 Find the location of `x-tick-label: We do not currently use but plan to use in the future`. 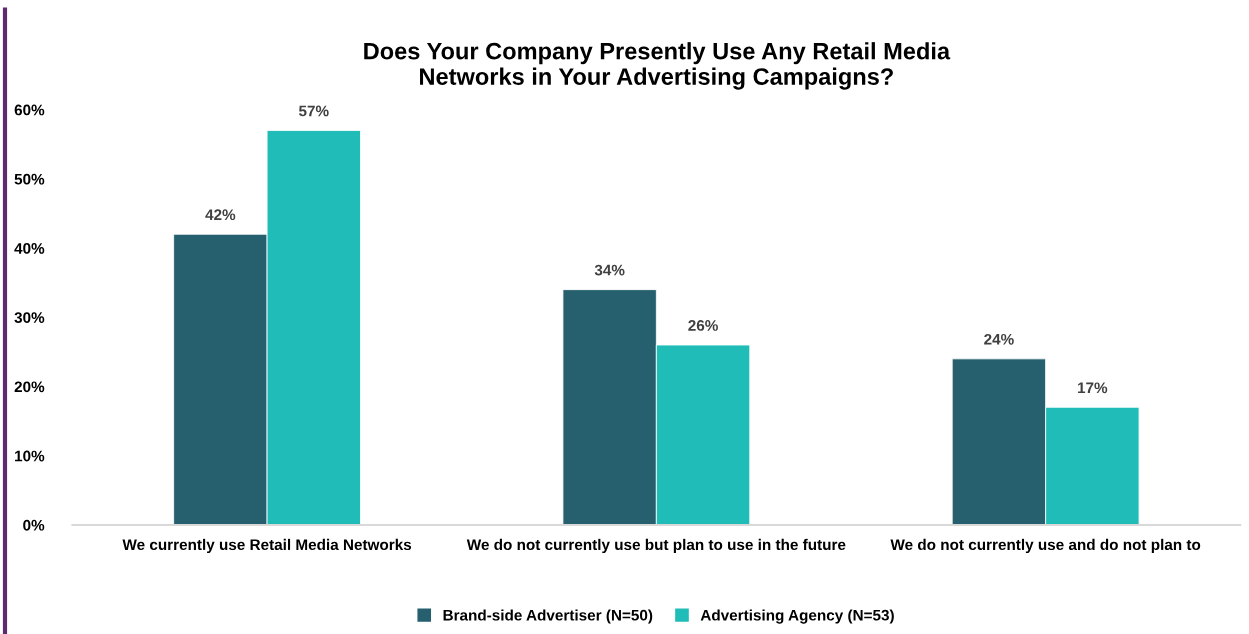

x-tick-label: We do not currently use but plan to use in the future is located at coordinates (656, 546).